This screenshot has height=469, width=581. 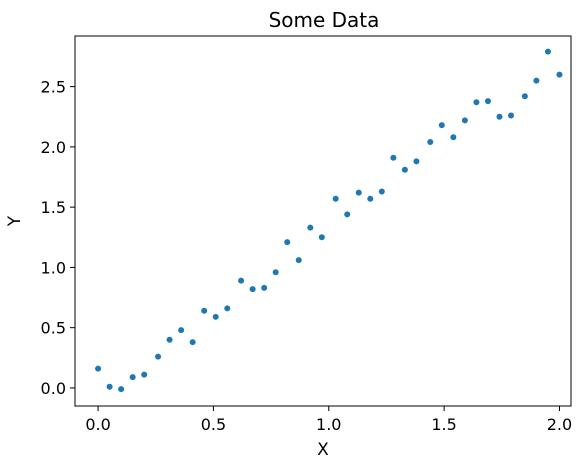 I want to click on x-tick-label: 0.5, so click(x=213, y=424).